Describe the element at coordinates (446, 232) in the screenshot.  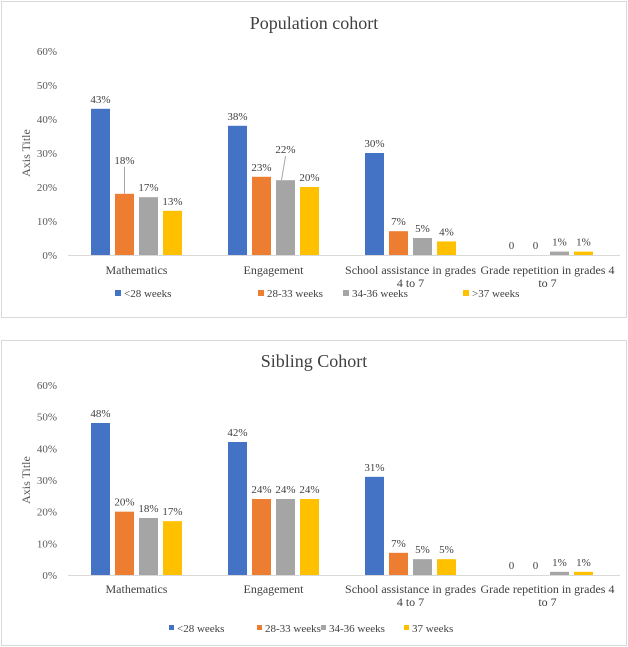
I see `data-label: 4%` at that location.